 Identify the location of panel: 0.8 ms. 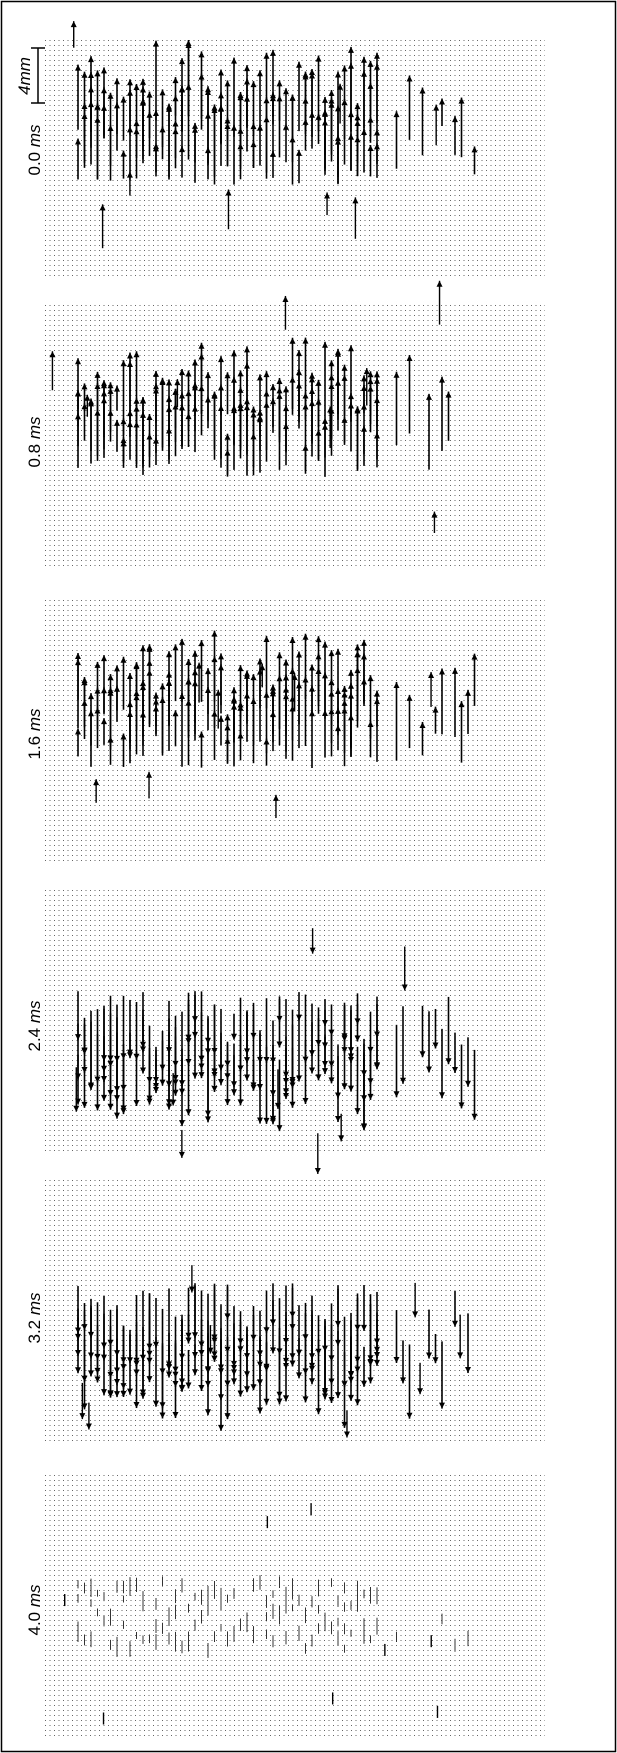
(285, 424).